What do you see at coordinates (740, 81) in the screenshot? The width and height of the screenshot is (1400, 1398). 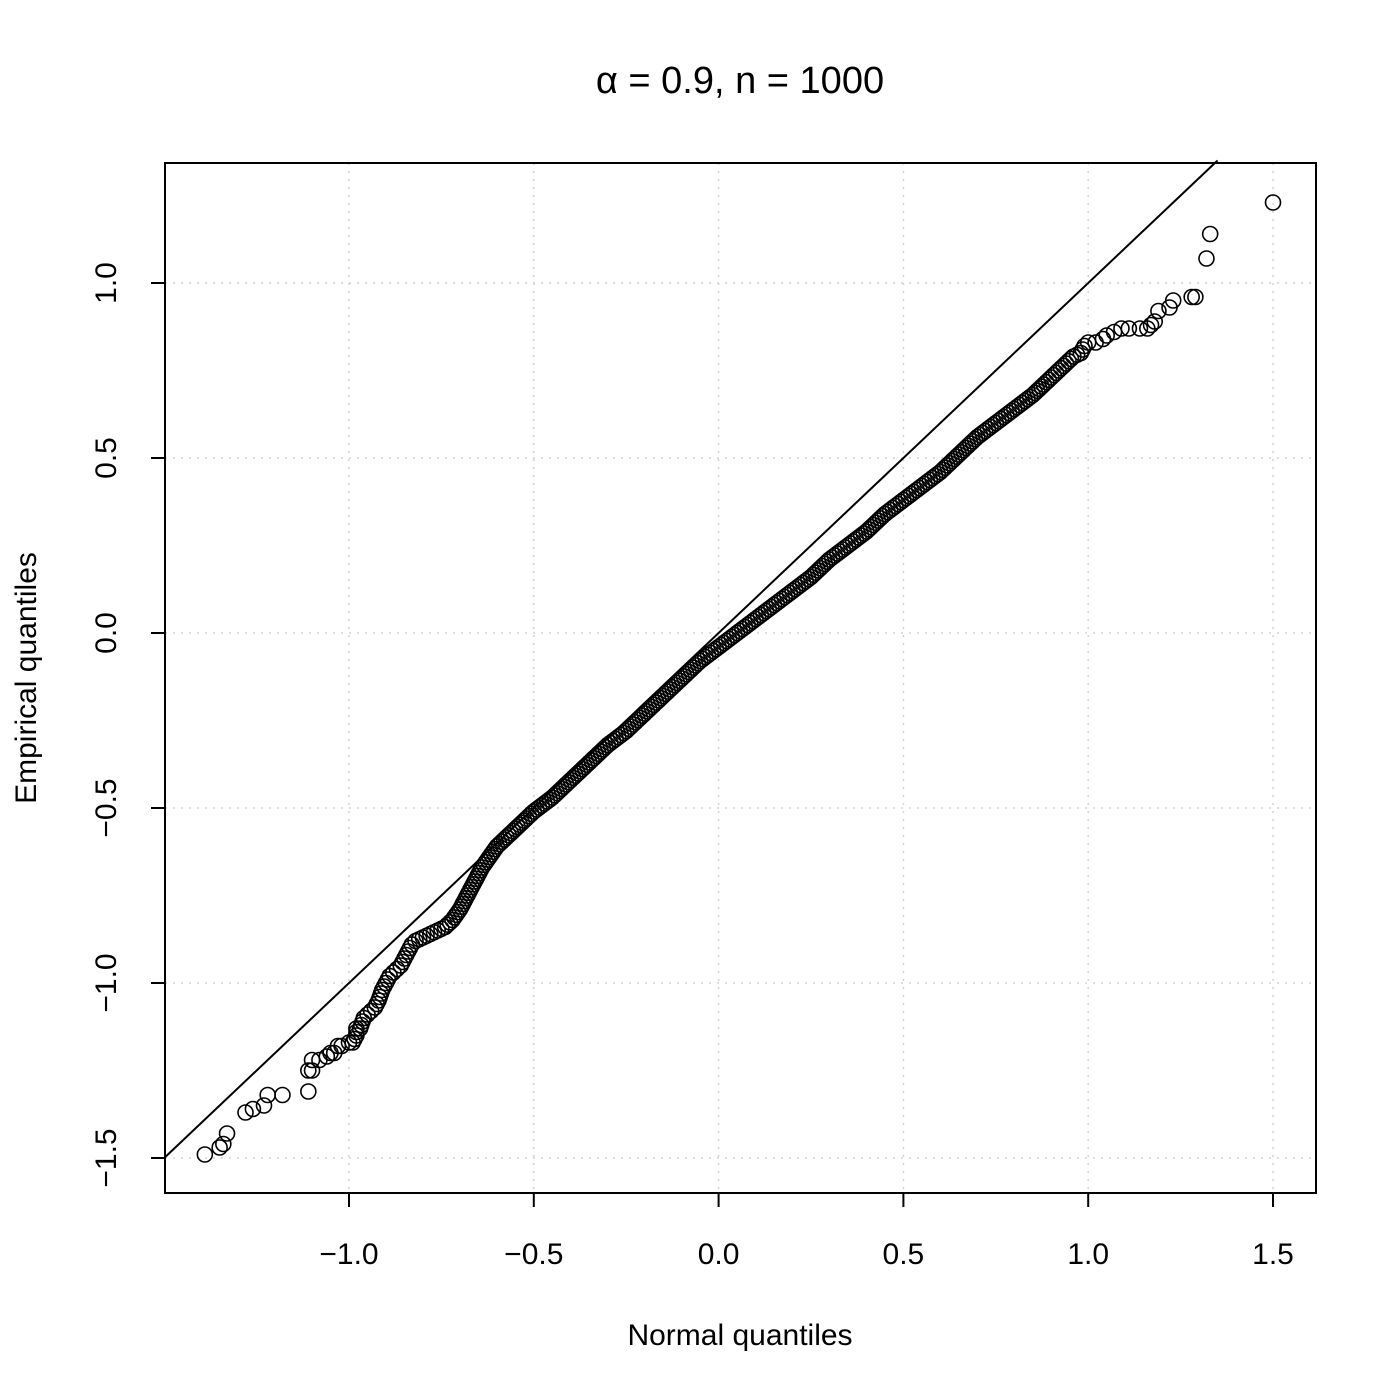 I see `chart-title: α = 0.9, n = 1000` at bounding box center [740, 81].